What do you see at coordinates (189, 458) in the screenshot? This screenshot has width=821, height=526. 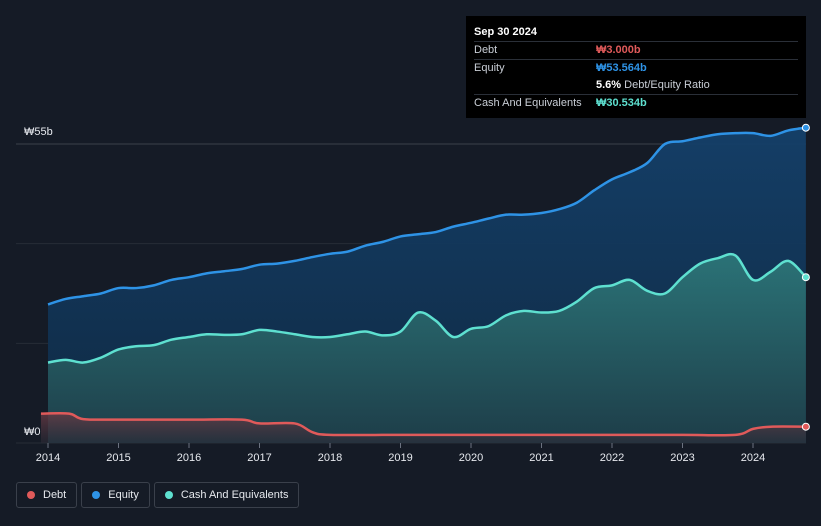 I see `x-tick-label: 2016` at bounding box center [189, 458].